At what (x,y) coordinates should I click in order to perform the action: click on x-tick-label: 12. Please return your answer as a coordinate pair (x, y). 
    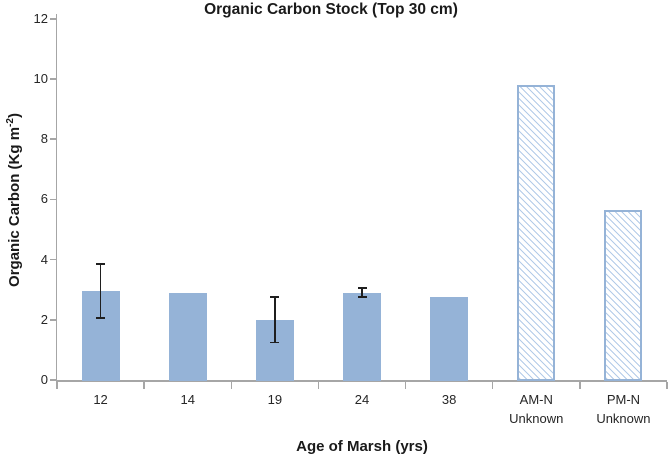
    Looking at the image, I should click on (100, 399).